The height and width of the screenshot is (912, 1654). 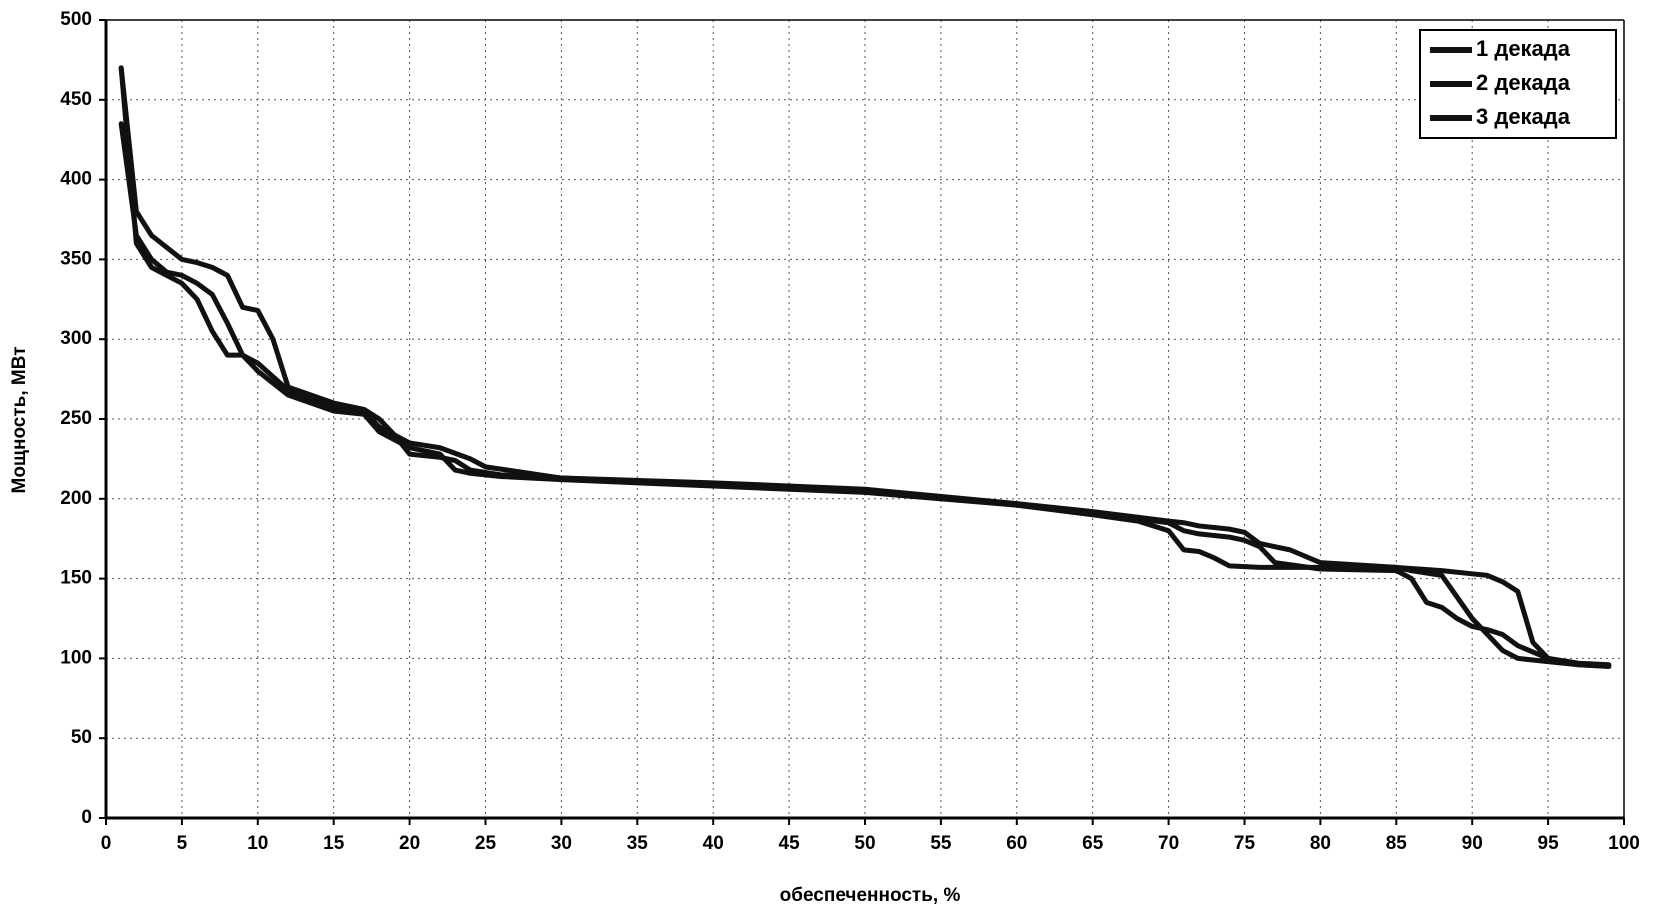 What do you see at coordinates (182, 843) in the screenshot?
I see `x-tick-label: 5` at bounding box center [182, 843].